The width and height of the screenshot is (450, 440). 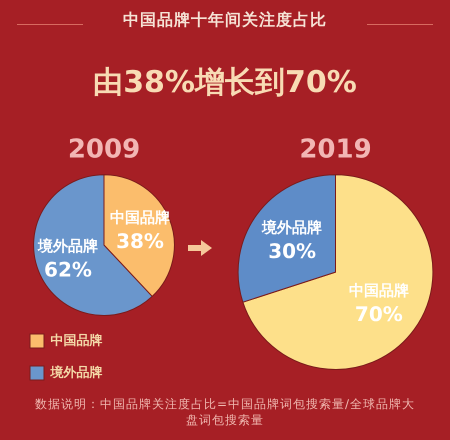 What do you see at coordinates (225, 412) in the screenshot?
I see `text: 数据说明：中国品牌关注度占比=中国品牌词包搜索量/全球品牌大盘词包搜索量` at bounding box center [225, 412].